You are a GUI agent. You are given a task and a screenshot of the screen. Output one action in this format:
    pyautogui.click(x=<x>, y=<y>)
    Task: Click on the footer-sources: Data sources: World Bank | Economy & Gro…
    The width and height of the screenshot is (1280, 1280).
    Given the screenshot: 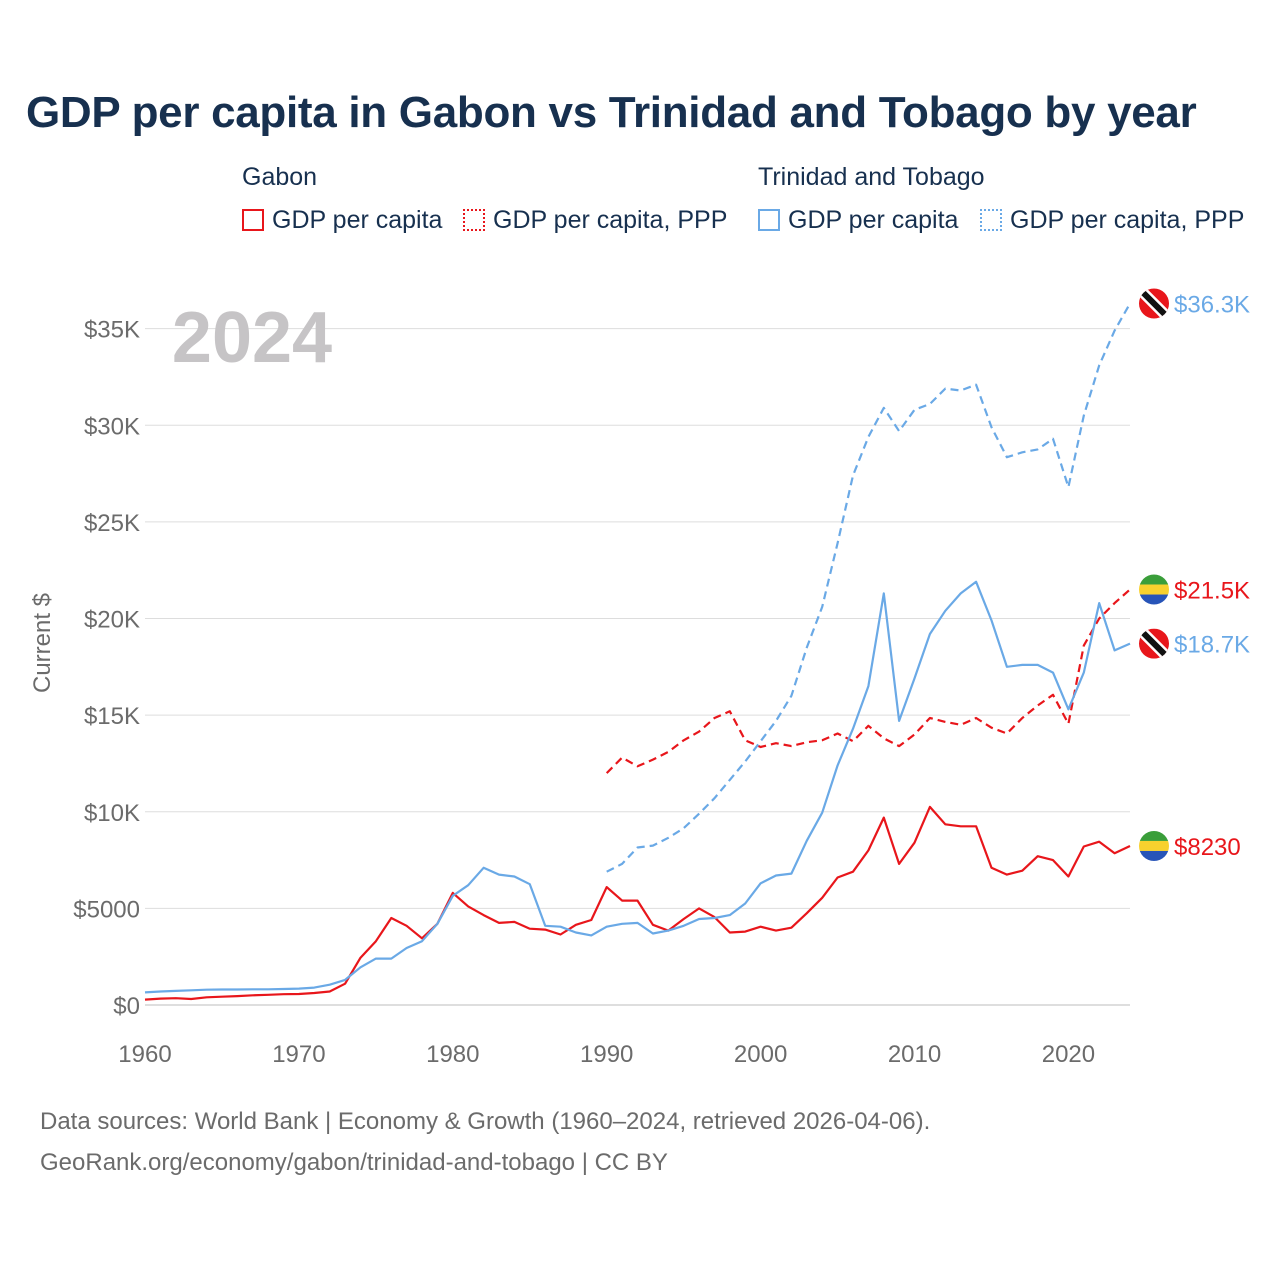 What is the action you would take?
    pyautogui.click(x=485, y=1121)
    